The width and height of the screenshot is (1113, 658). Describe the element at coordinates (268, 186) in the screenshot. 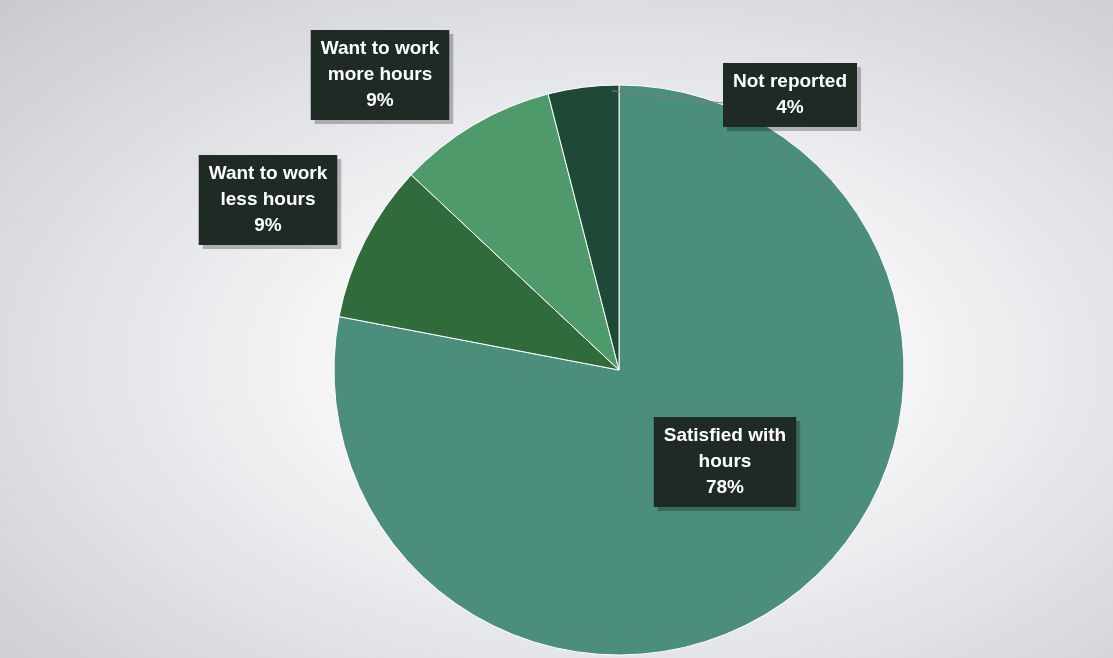

I see `slice-label: Want to work less hours` at that location.